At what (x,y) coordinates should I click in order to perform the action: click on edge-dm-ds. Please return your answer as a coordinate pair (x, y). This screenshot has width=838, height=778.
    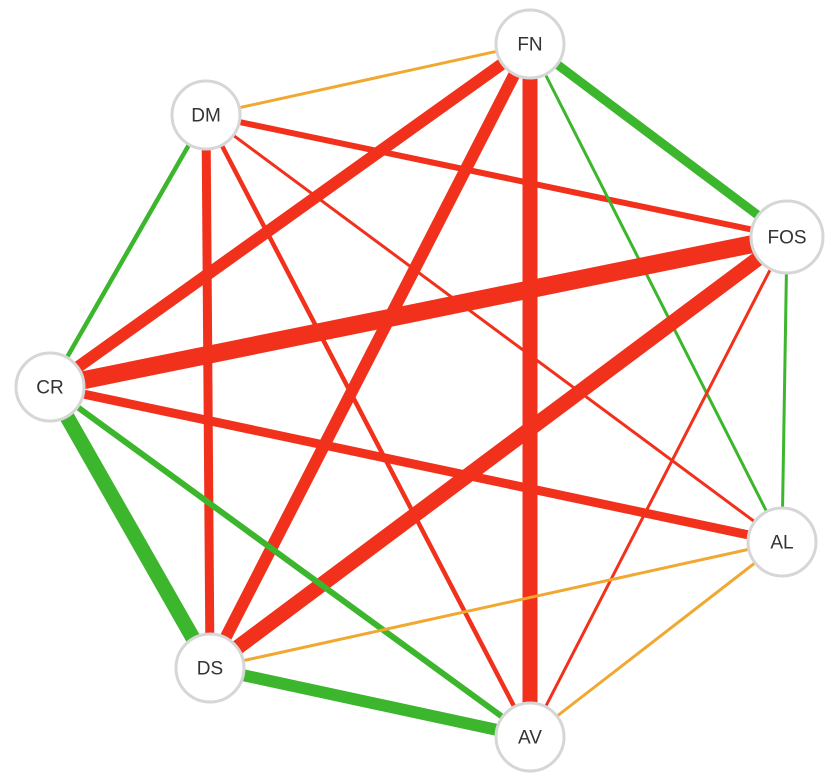
    Looking at the image, I should click on (208, 391).